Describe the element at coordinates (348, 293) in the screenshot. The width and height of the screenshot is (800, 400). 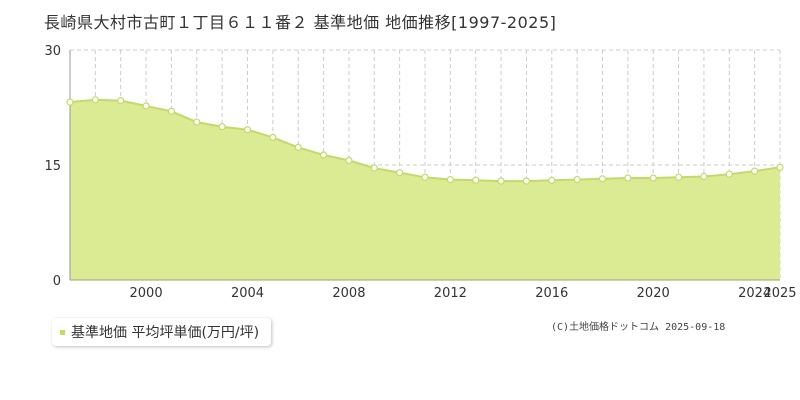
I see `x-tick-label: 2008` at that location.